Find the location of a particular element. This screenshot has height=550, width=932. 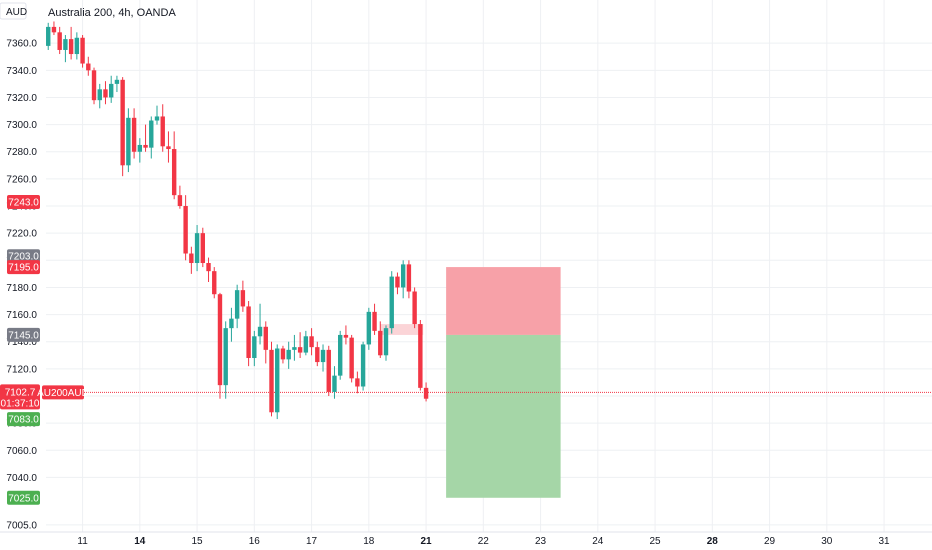

price-badge-text: 7083.0 is located at coordinates (23, 420).